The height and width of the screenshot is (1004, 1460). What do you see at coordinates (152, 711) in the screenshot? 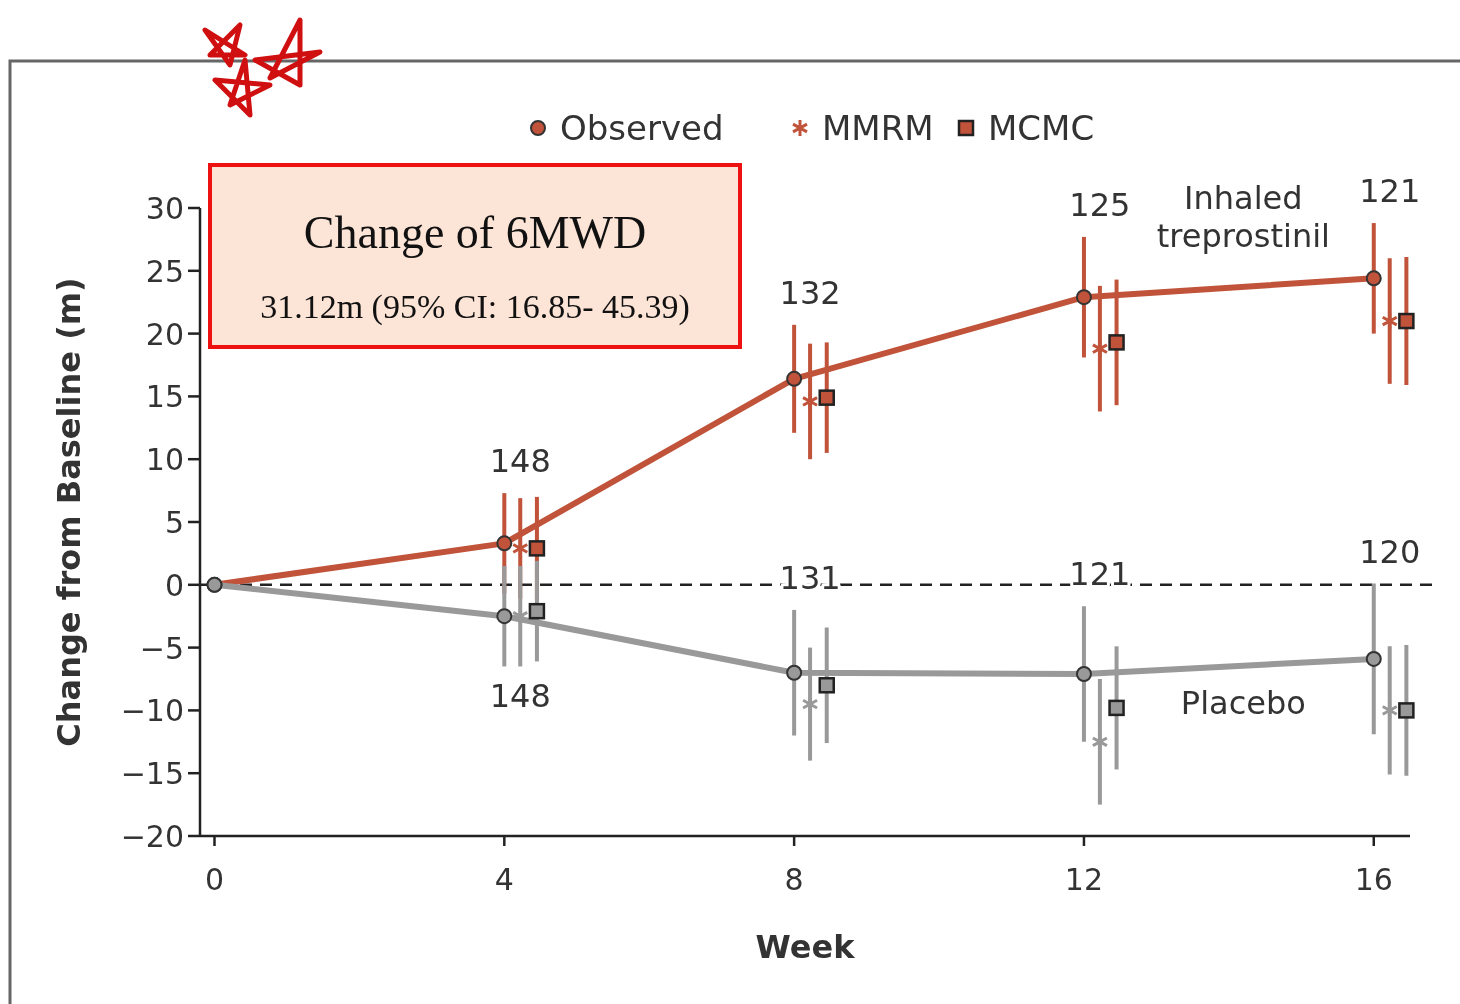
I see `y-tick-label: −10` at bounding box center [152, 711].